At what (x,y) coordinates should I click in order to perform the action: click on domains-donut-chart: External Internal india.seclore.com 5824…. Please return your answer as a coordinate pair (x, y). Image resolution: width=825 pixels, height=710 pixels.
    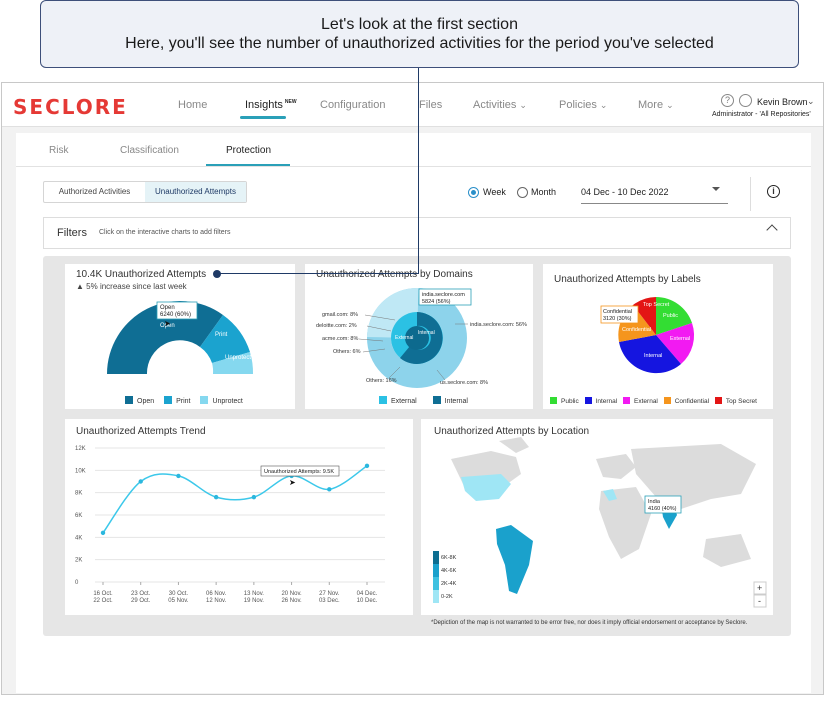
    Looking at the image, I should click on (419, 336).